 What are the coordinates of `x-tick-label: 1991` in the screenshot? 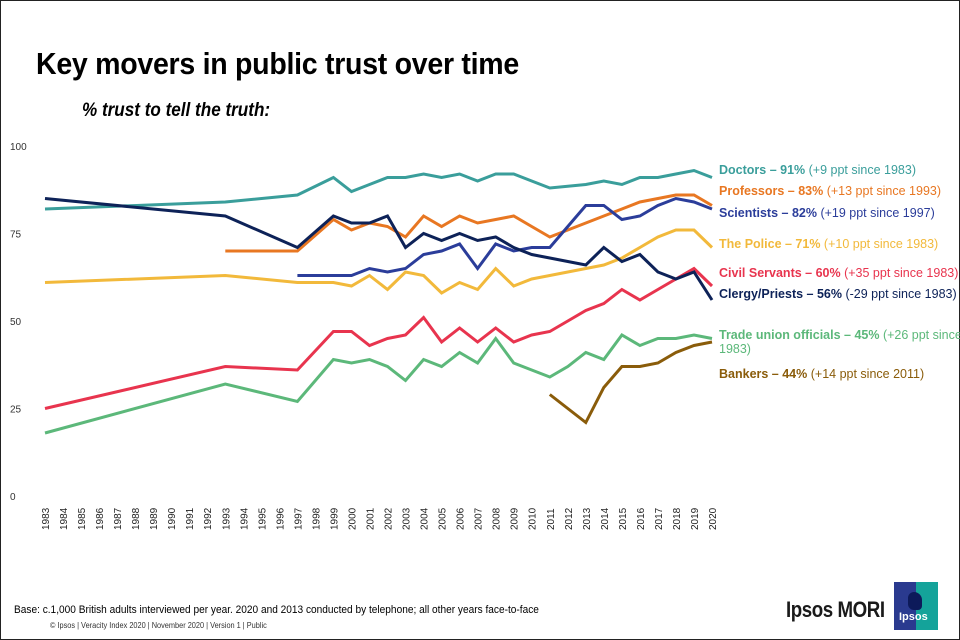 It's located at (190, 518).